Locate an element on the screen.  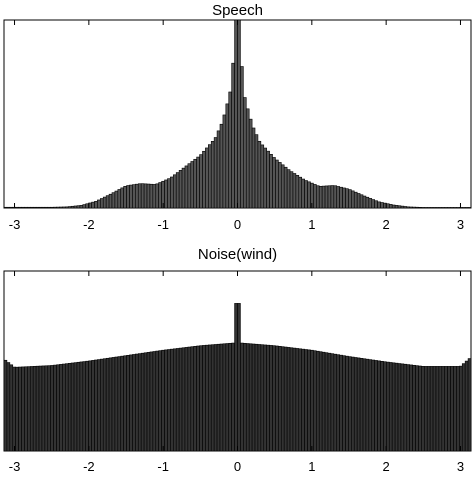
x-tick-label: 0 is located at coordinates (237, 224).